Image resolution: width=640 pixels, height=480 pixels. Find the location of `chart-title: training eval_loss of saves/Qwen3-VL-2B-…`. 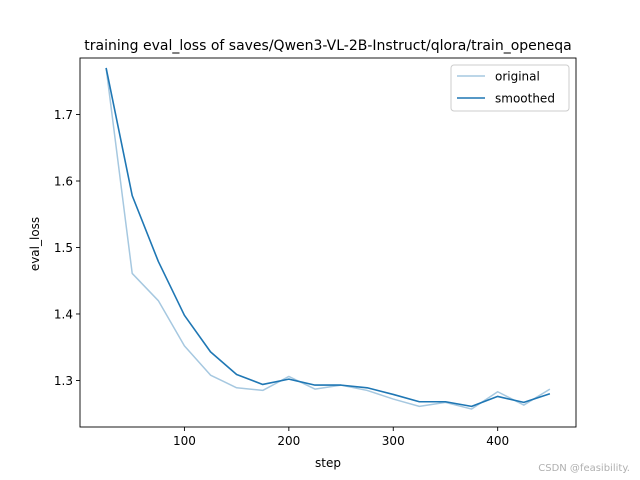

chart-title: training eval_loss of saves/Qwen3-VL-2B-… is located at coordinates (327, 46).